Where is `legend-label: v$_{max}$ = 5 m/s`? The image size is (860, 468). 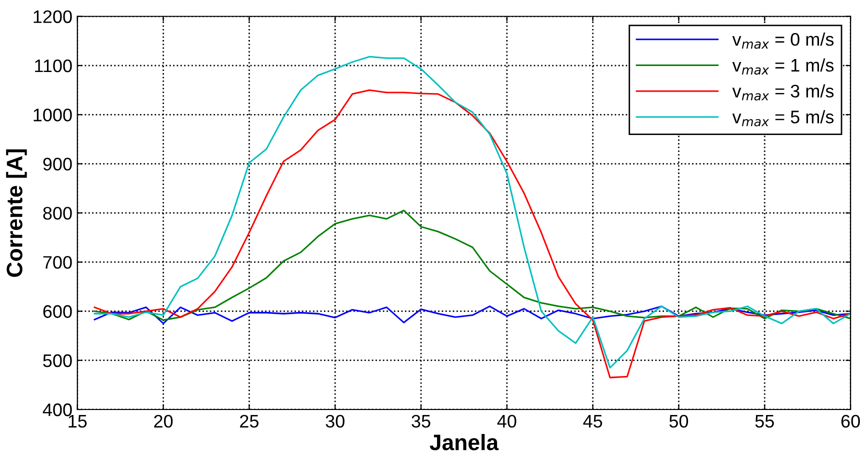 legend-label: v$_{max}$ = 5 m/s is located at coordinates (783, 118).